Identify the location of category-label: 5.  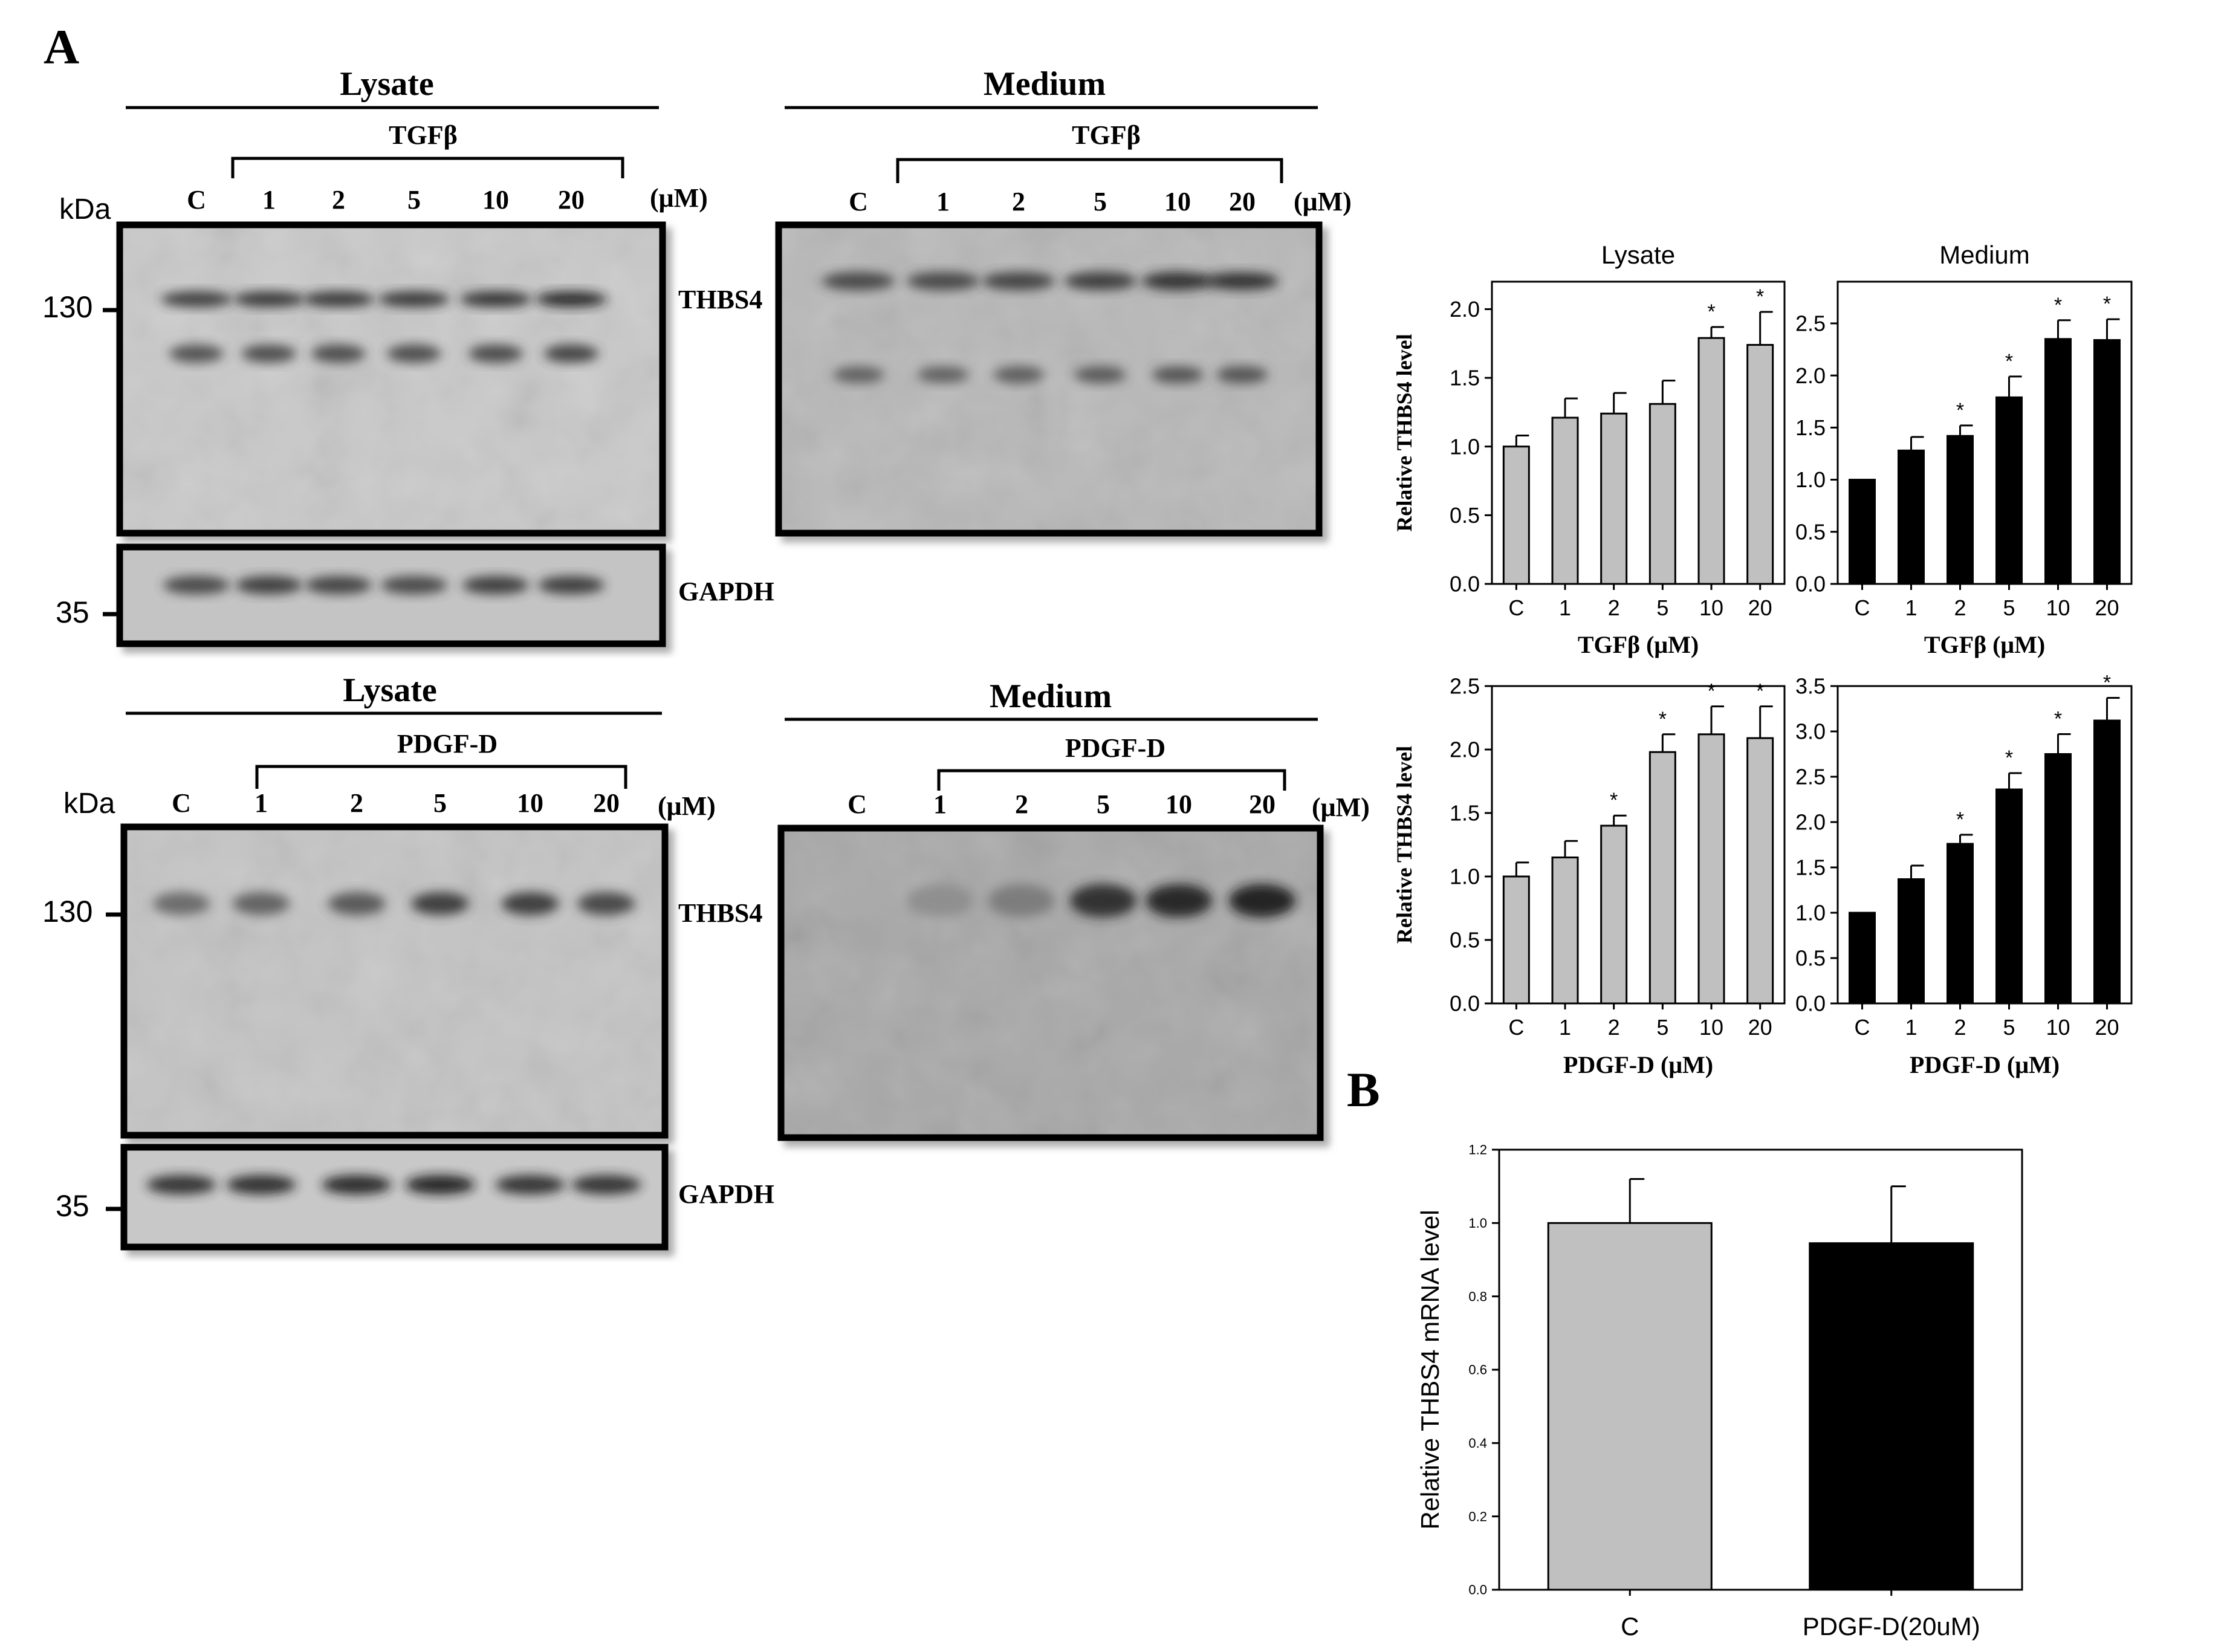
(1662, 608).